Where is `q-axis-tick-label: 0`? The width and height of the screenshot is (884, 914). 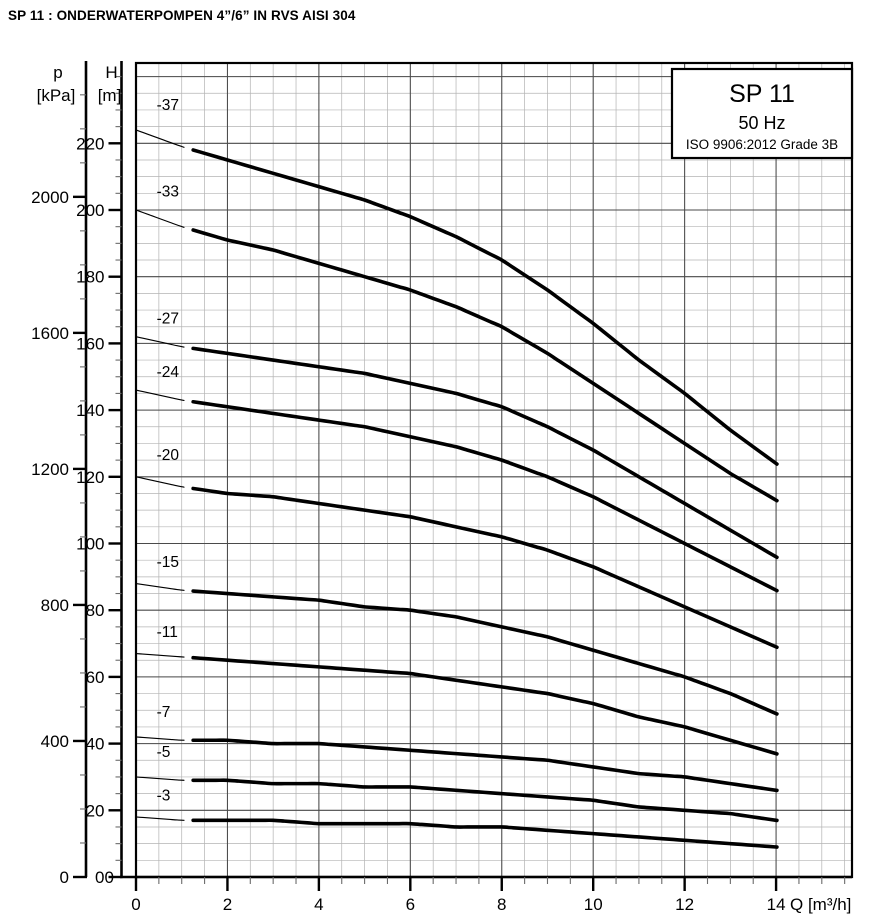 q-axis-tick-label: 0 is located at coordinates (135, 904).